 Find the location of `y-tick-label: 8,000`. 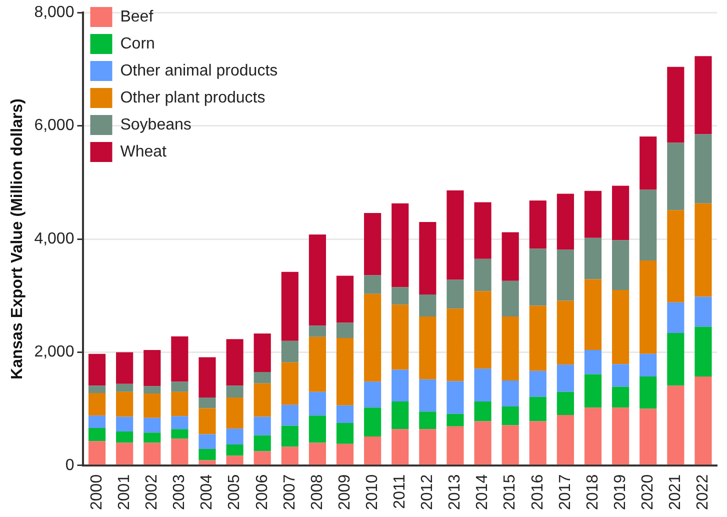

y-tick-label: 8,000 is located at coordinates (54, 13).